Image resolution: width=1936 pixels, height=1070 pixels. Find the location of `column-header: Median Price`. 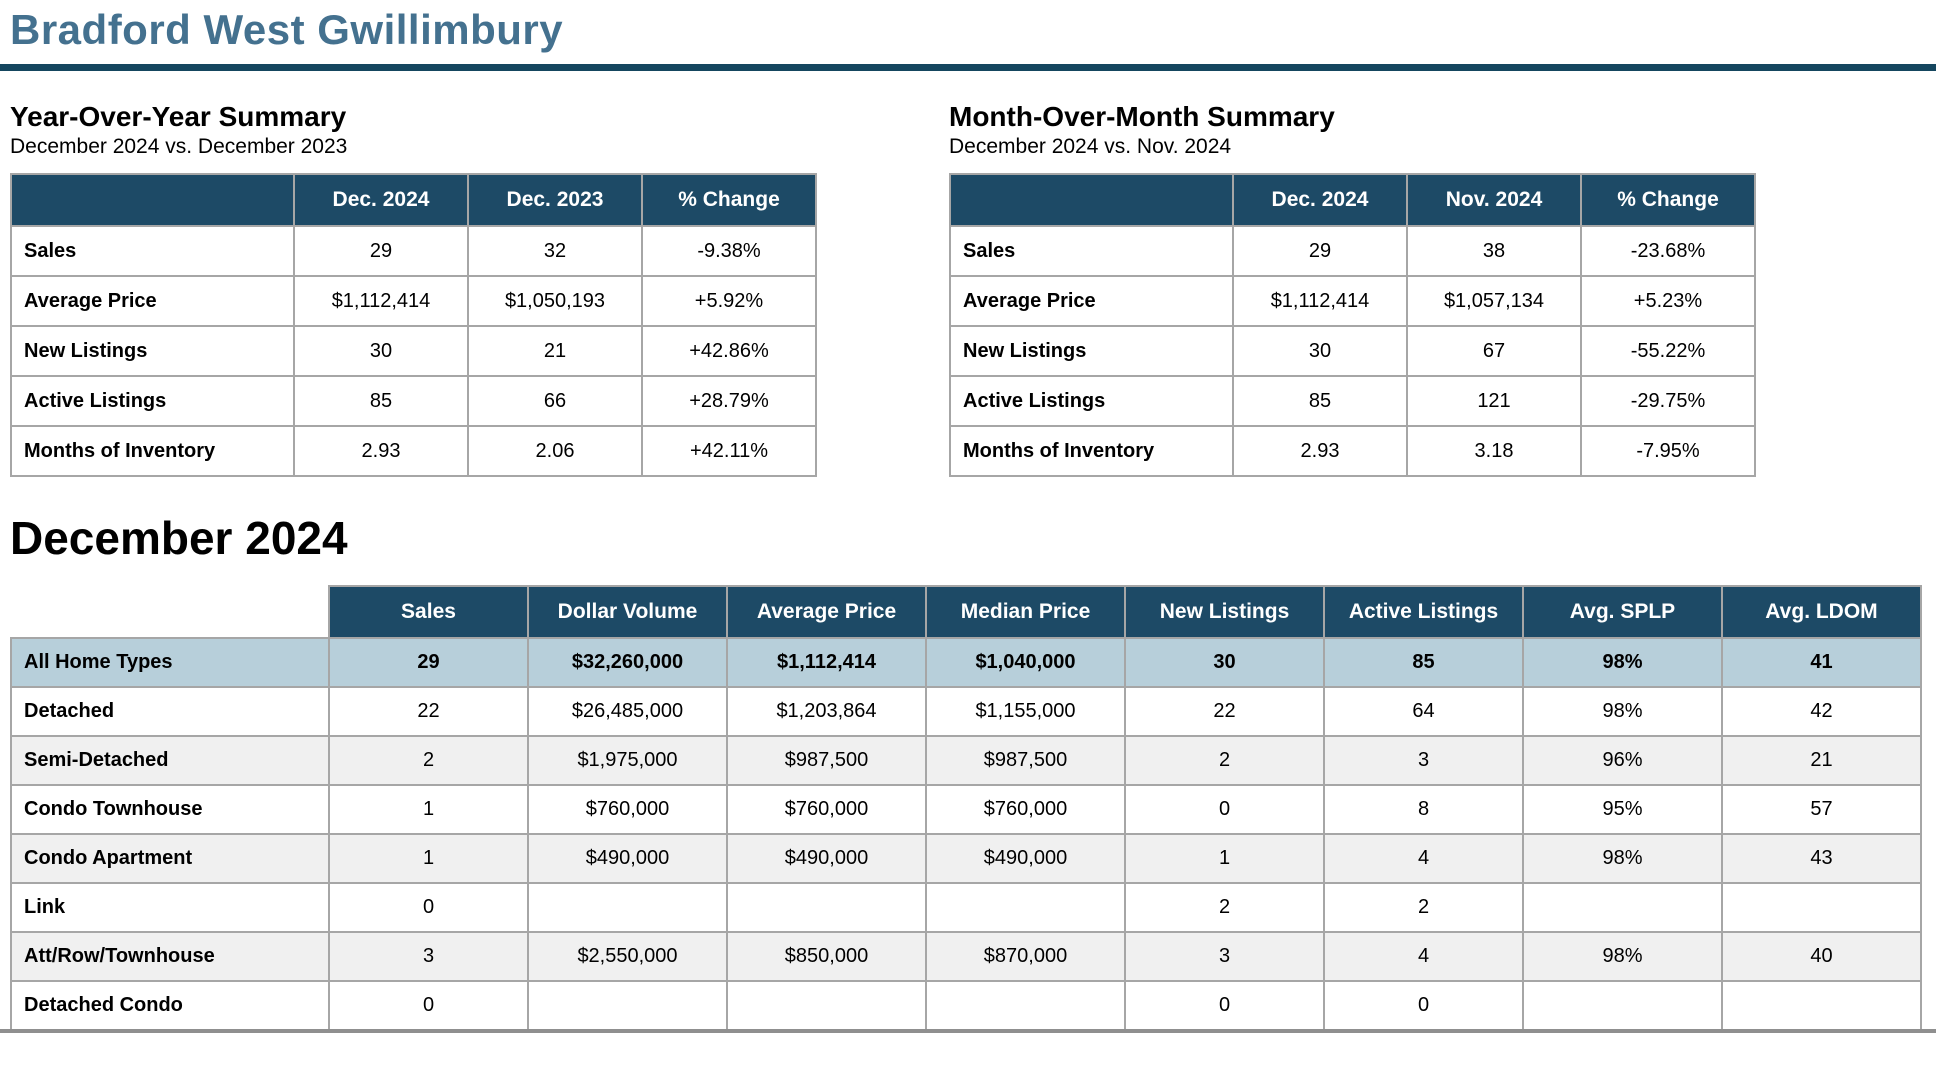

column-header: Median Price is located at coordinates (1025, 612).